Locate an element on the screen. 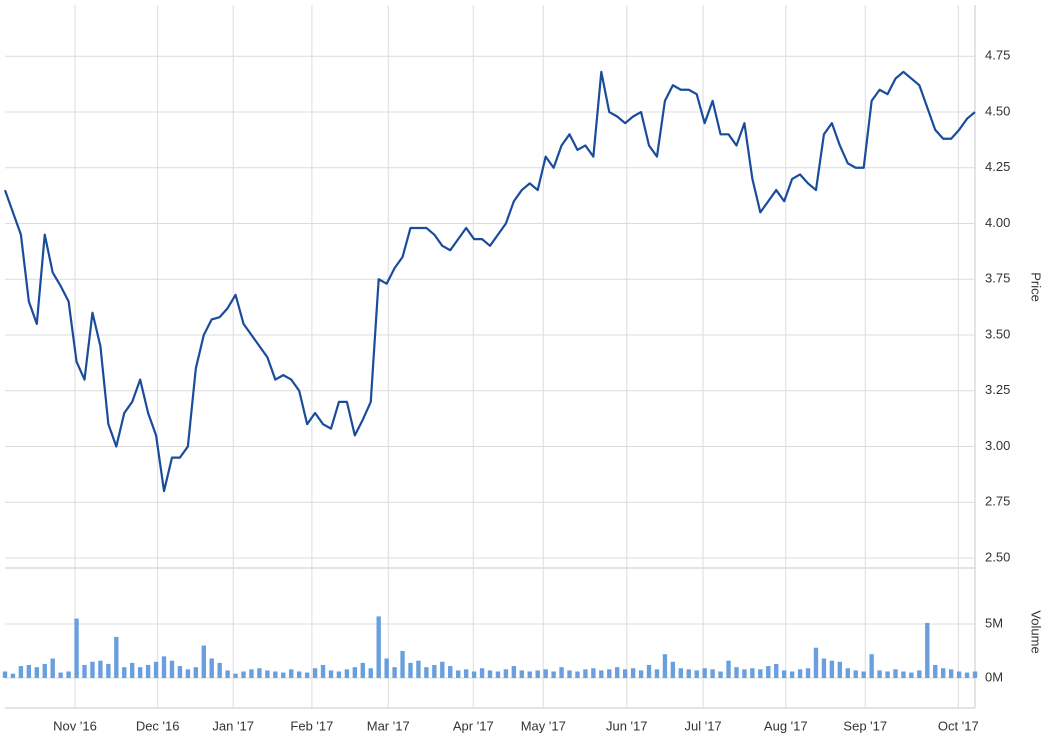 The width and height of the screenshot is (1046, 742). x-tick-label: Aug '17 is located at coordinates (786, 725).